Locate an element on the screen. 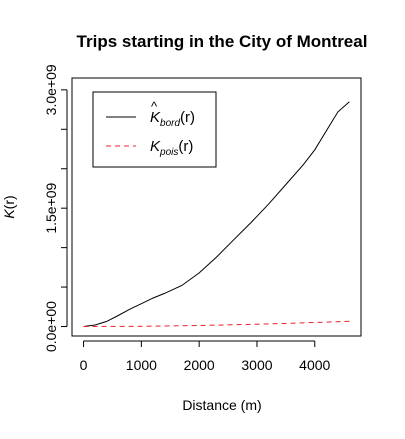  x-tick-label: 0 is located at coordinates (84, 365).